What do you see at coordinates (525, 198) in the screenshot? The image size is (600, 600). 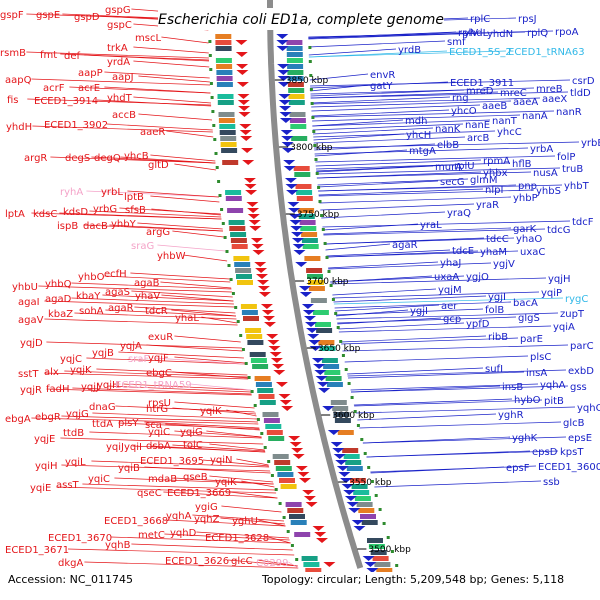 I see `gene-label-right: yhbP` at bounding box center [525, 198].